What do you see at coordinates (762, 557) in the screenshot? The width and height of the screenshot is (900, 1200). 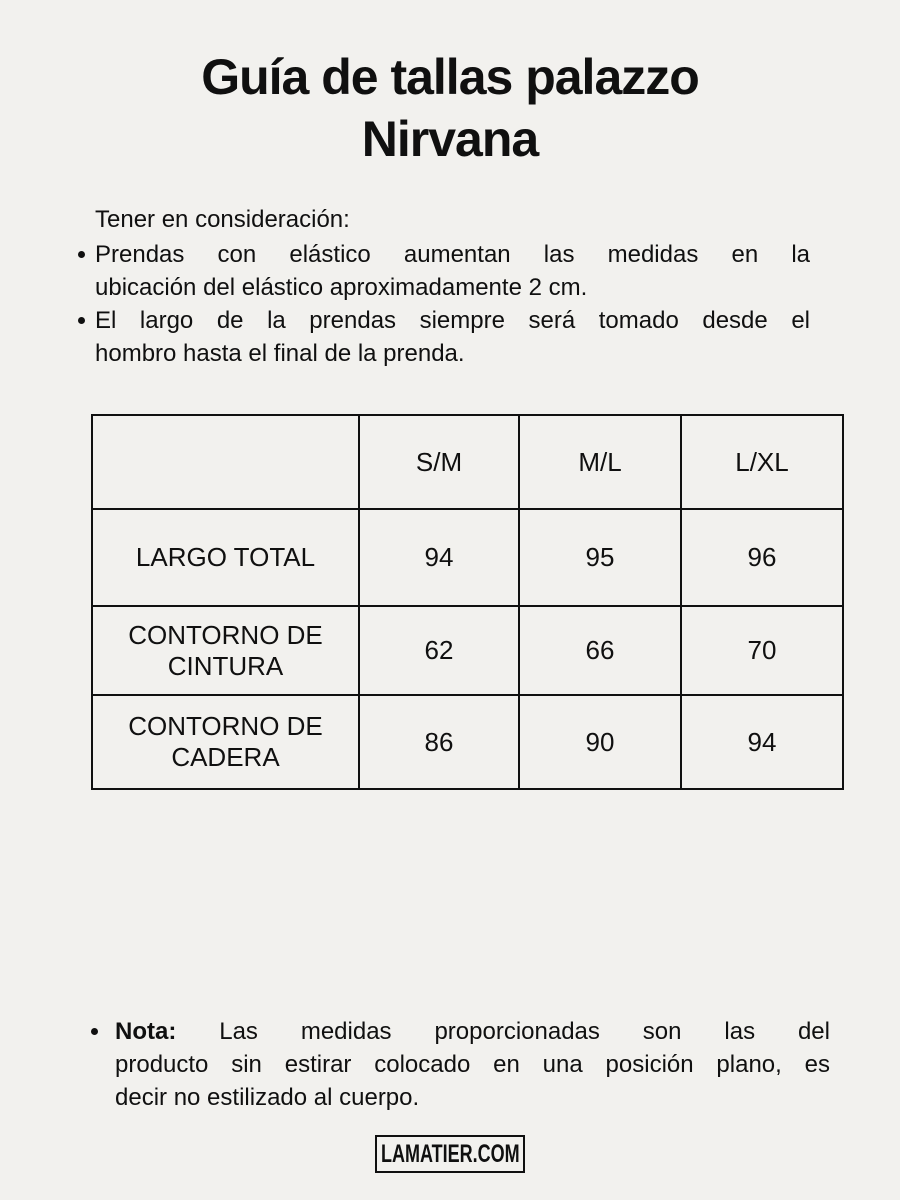 I see `table-cell: 96` at bounding box center [762, 557].